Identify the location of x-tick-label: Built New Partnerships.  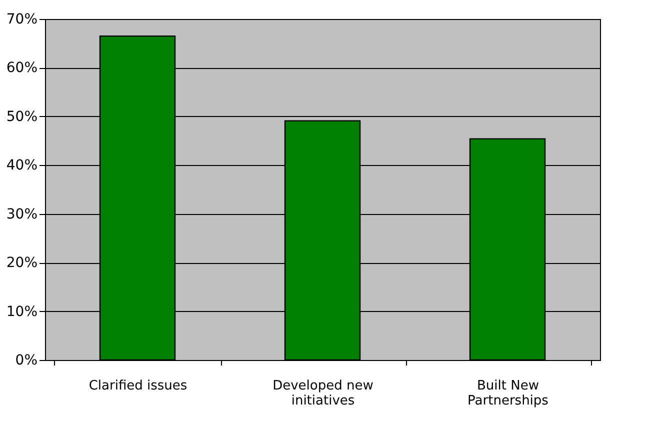
(508, 393).